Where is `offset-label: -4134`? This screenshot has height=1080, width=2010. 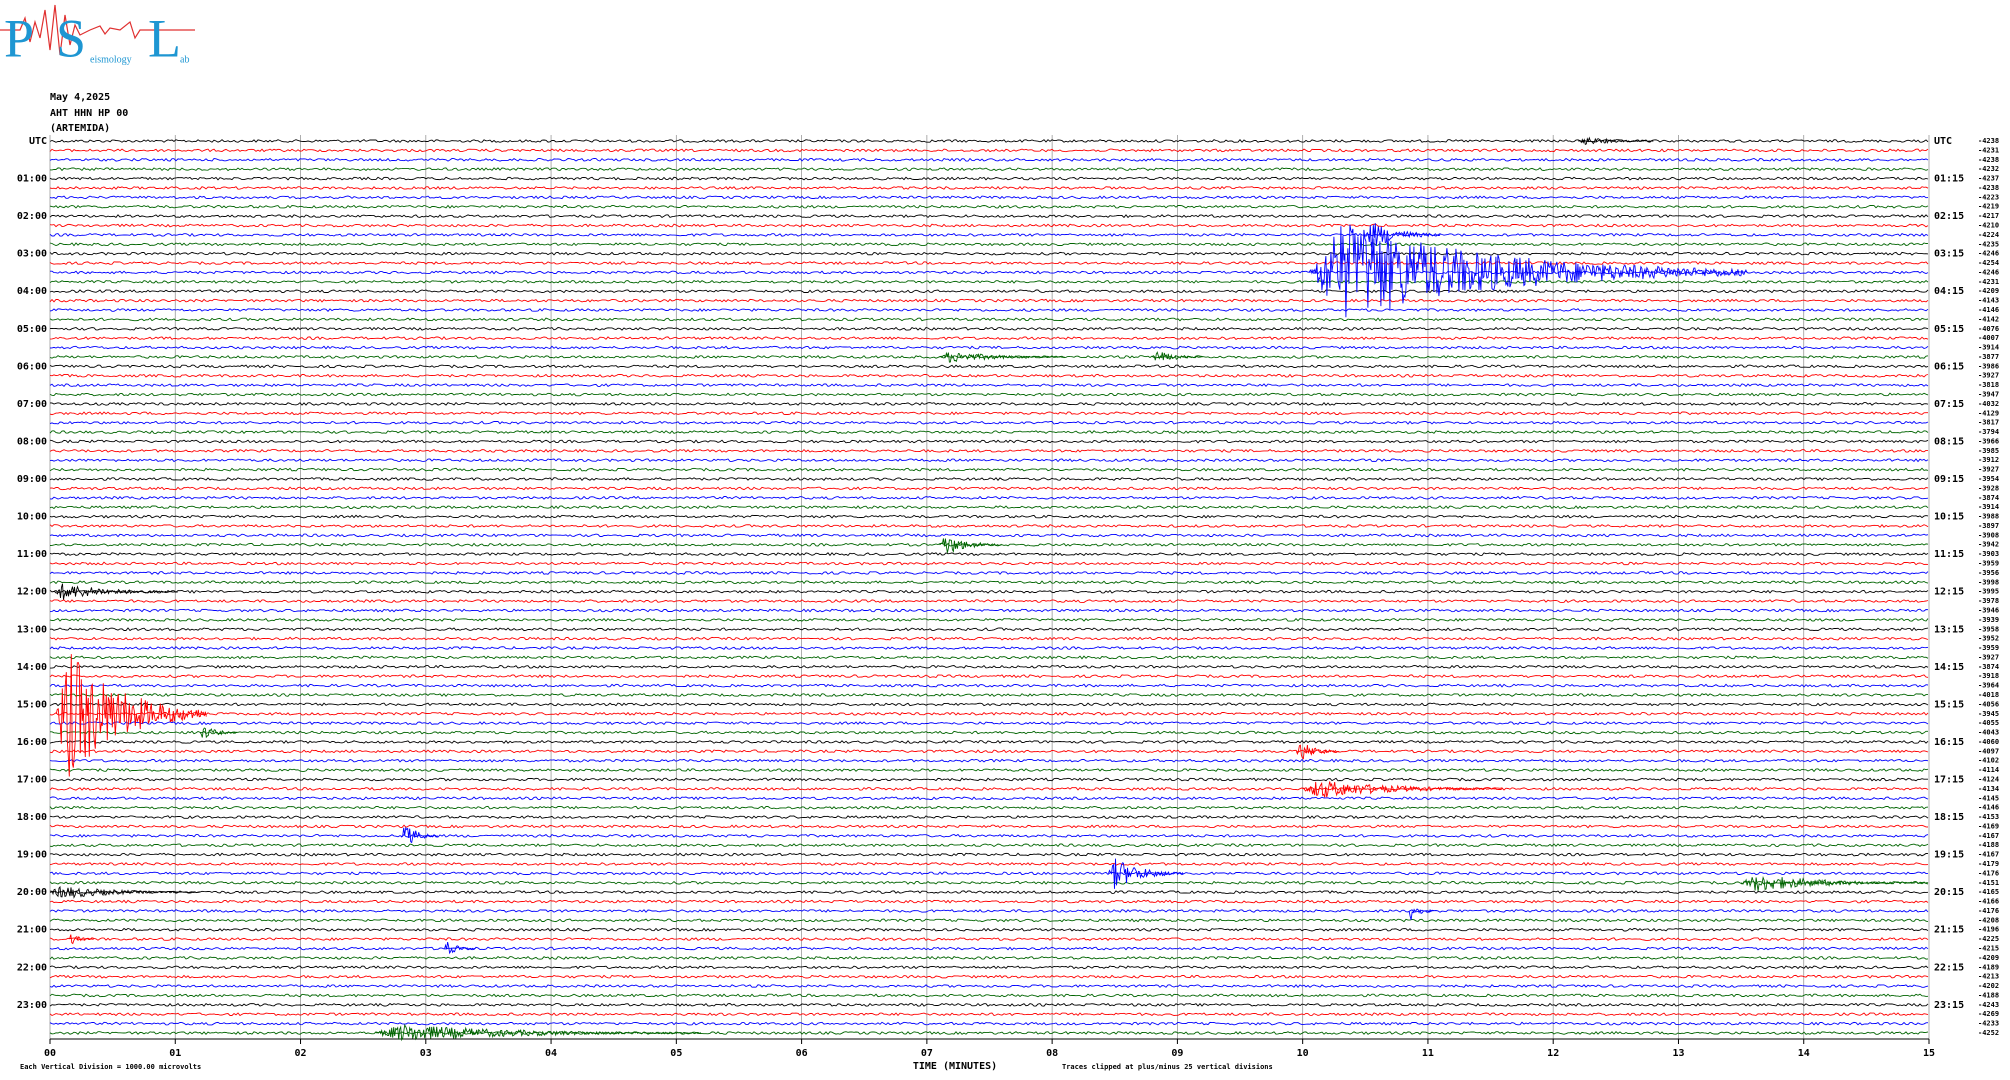 offset-label: -4134 is located at coordinates (1988, 789).